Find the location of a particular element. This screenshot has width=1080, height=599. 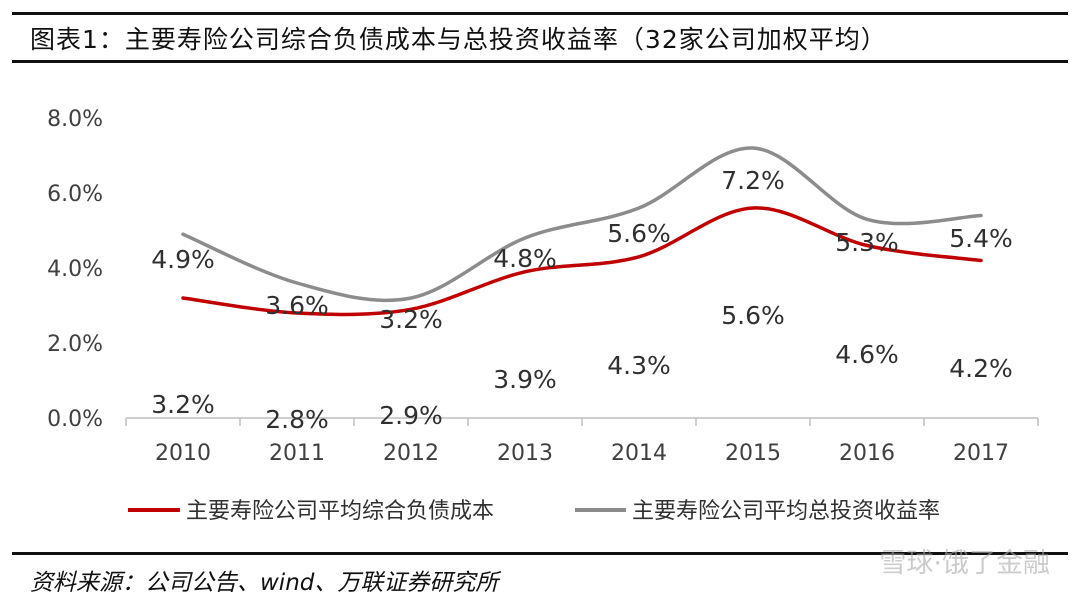

x-tick-label: 2015 is located at coordinates (753, 453).